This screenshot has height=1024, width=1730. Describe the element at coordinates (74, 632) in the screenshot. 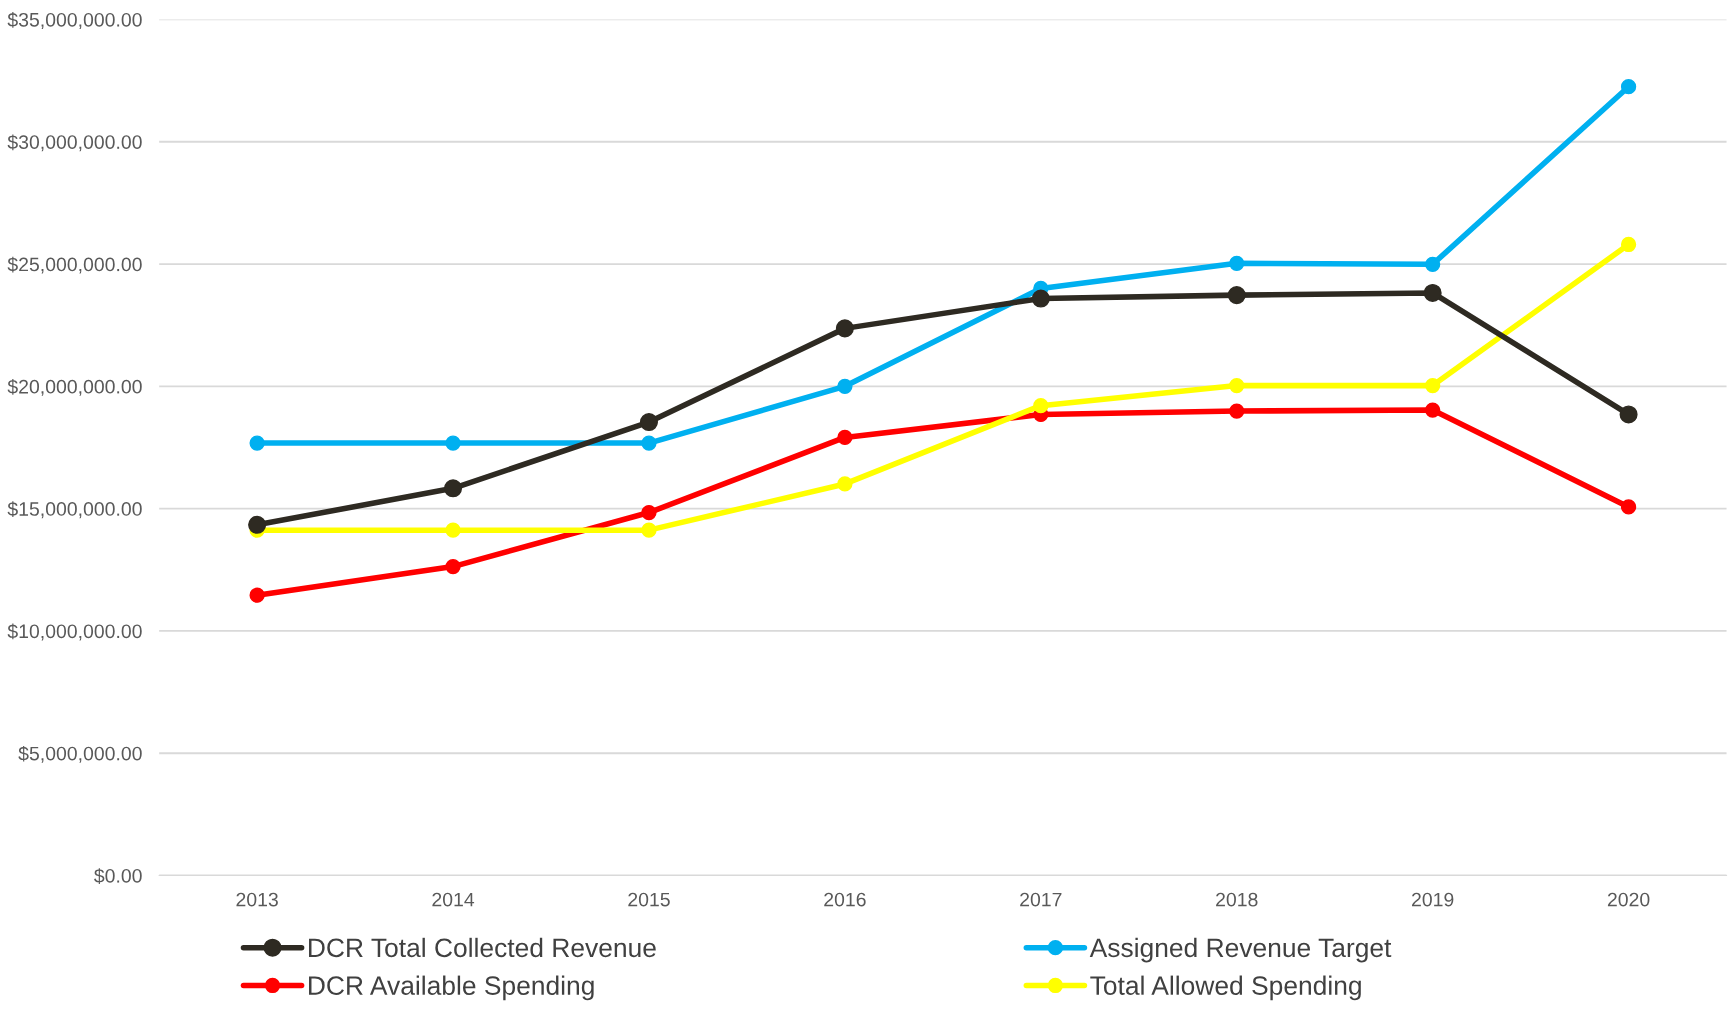

I see `y-tick-label: $10,000,000.00` at that location.